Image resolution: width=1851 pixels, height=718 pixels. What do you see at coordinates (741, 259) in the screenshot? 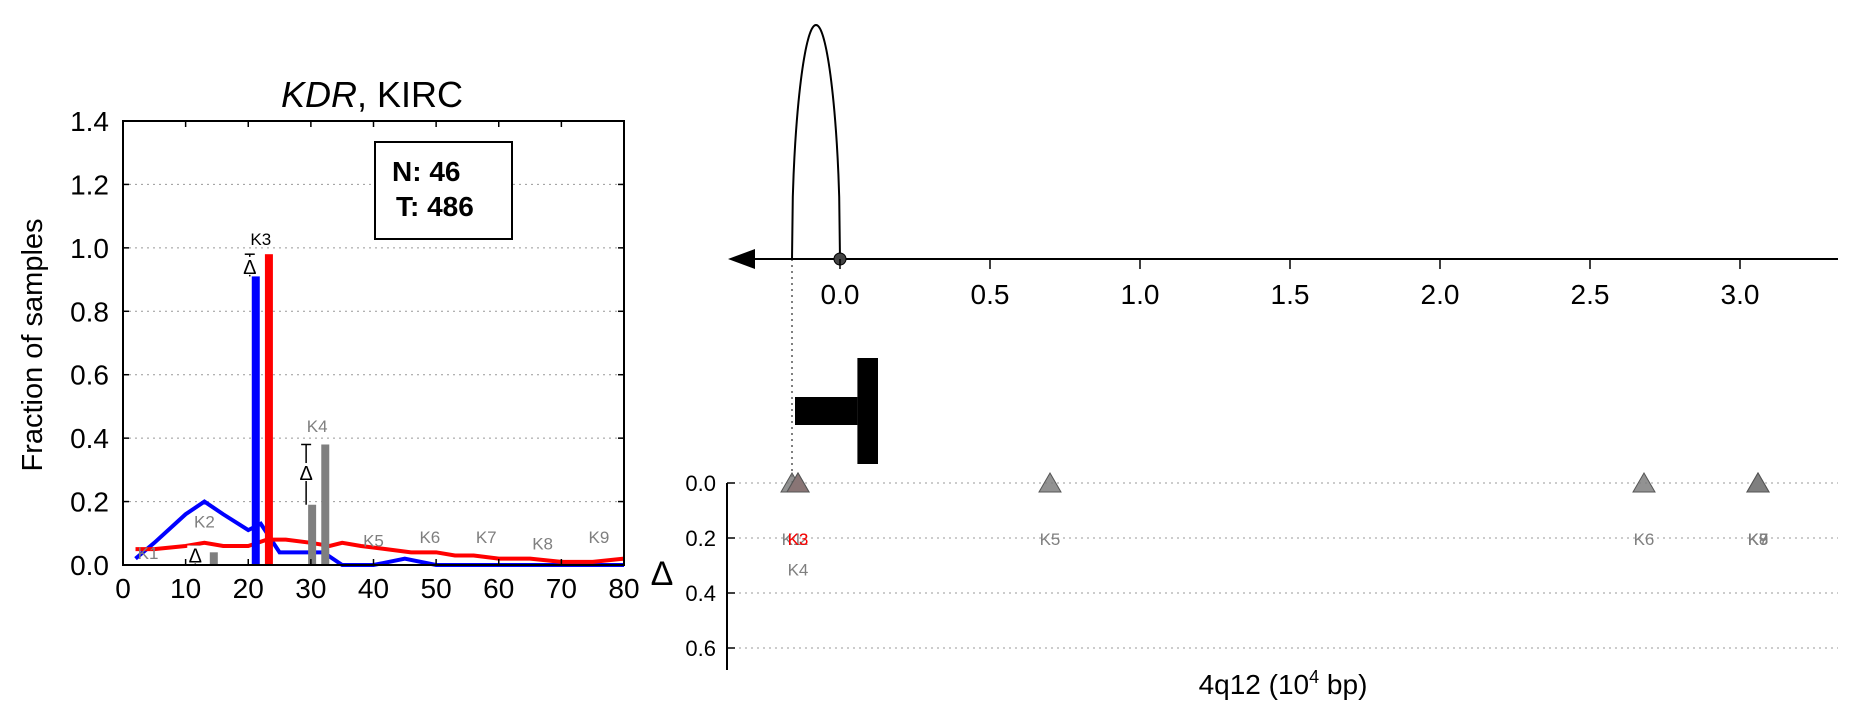
I see `strand-arrow-icon` at bounding box center [741, 259].